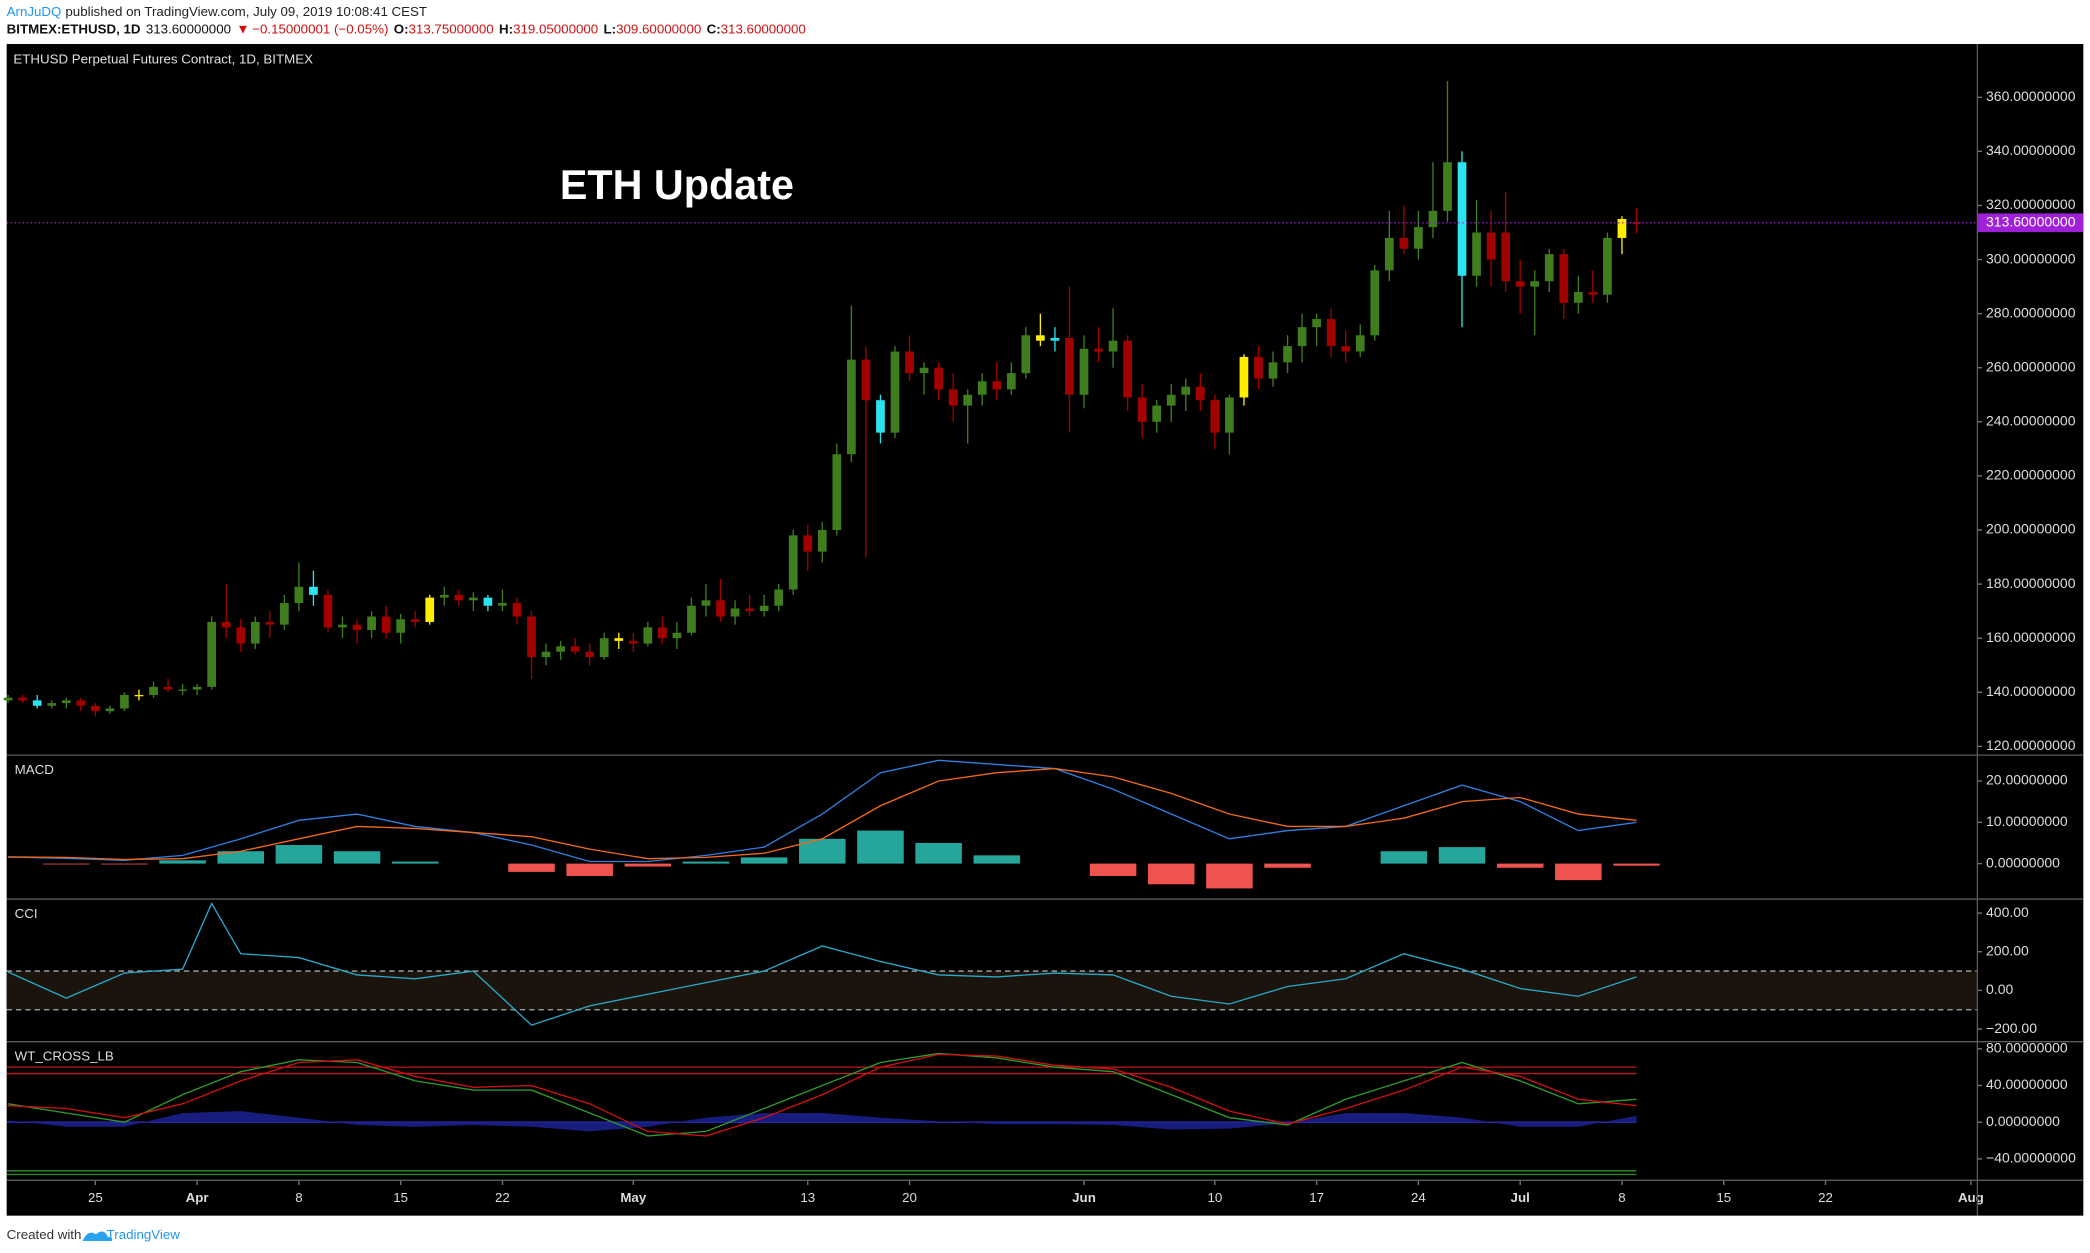  What do you see at coordinates (822, 1095) in the screenshot?
I see `line` at bounding box center [822, 1095].